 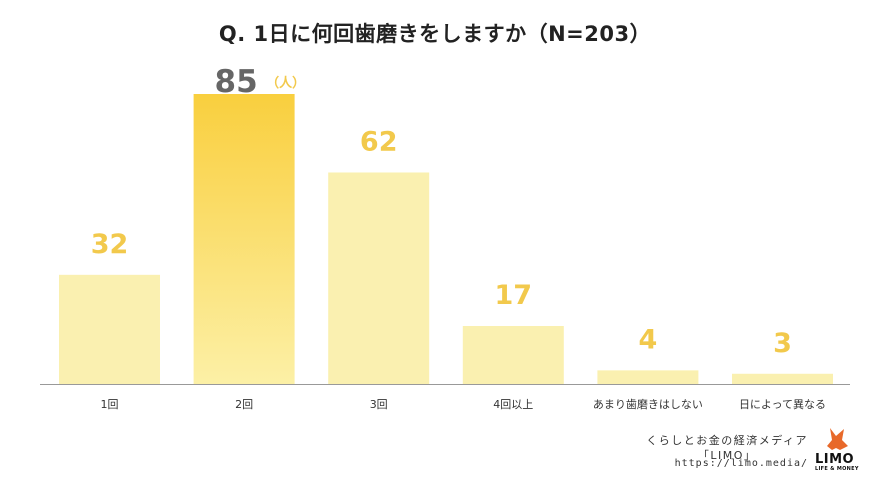 What do you see at coordinates (285, 83) in the screenshot?
I see `unit-label: （人）` at bounding box center [285, 83].